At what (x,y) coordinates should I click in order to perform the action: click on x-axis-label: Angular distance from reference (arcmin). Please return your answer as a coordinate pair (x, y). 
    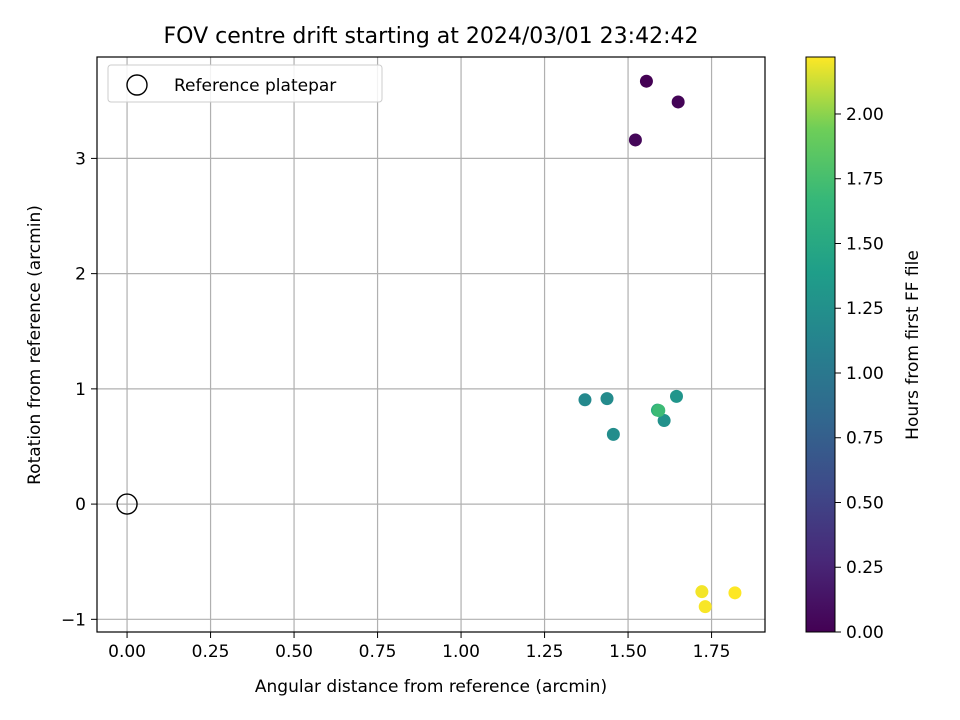
    Looking at the image, I should click on (431, 687).